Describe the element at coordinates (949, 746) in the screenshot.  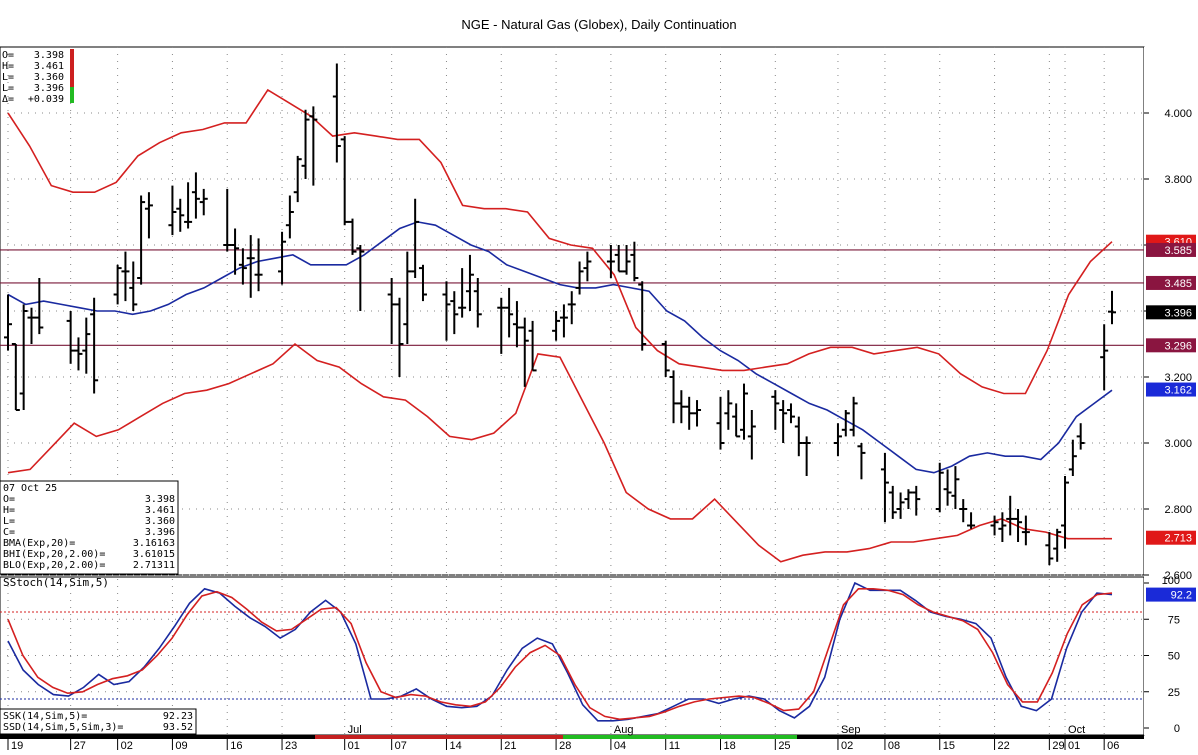
I see `x-tick-label: 15` at that location.